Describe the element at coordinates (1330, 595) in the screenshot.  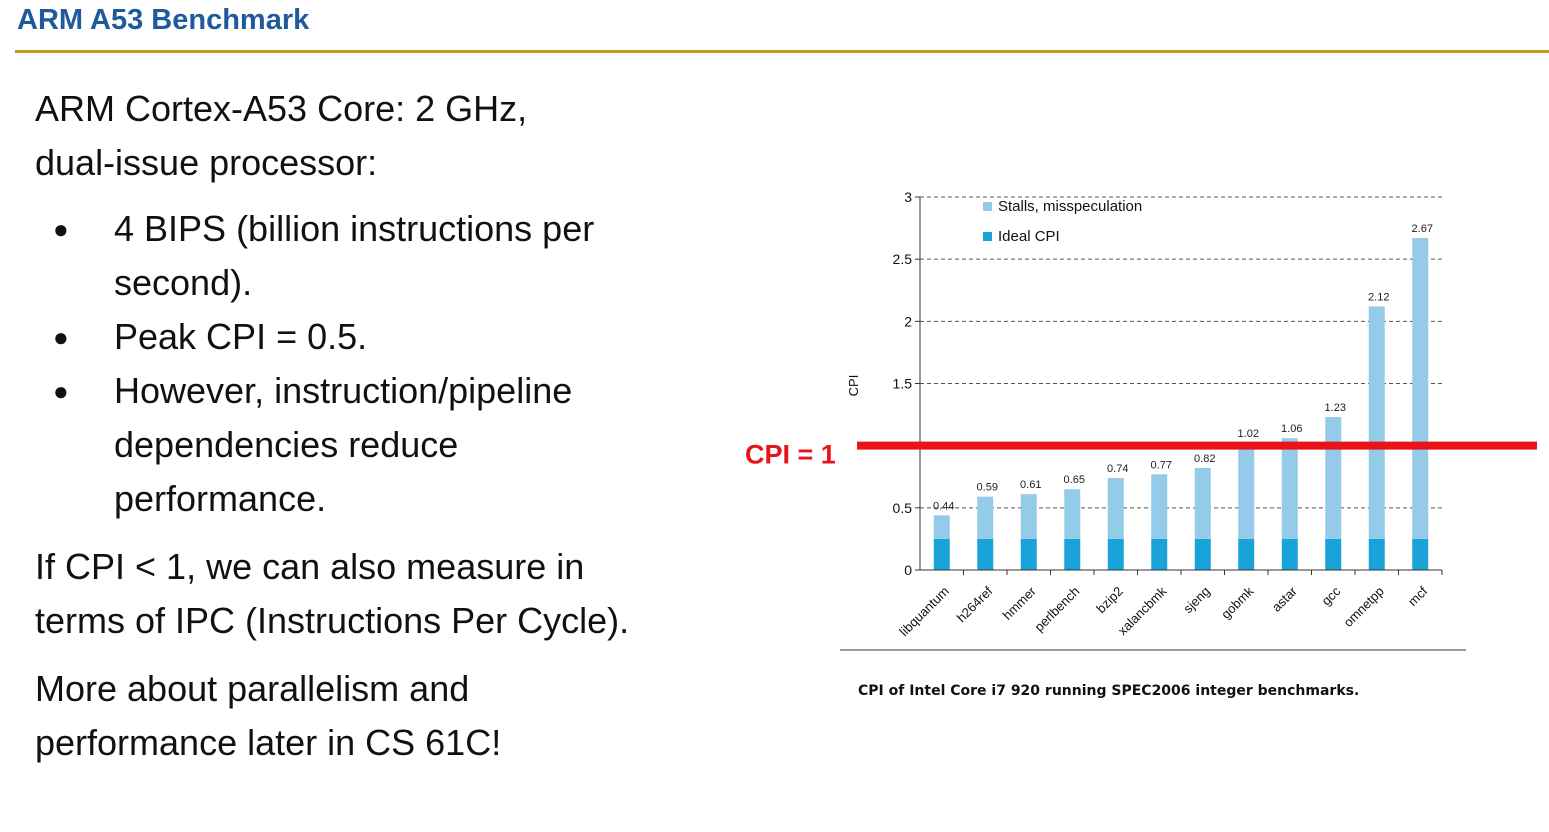
I see `category-label: gcc` at that location.